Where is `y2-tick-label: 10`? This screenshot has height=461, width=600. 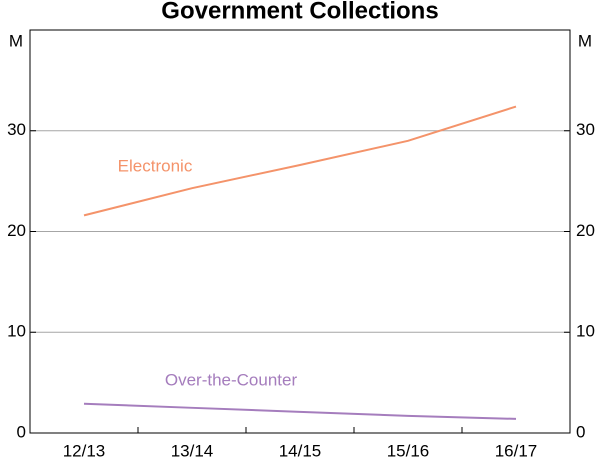 y2-tick-label: 10 is located at coordinates (585, 331).